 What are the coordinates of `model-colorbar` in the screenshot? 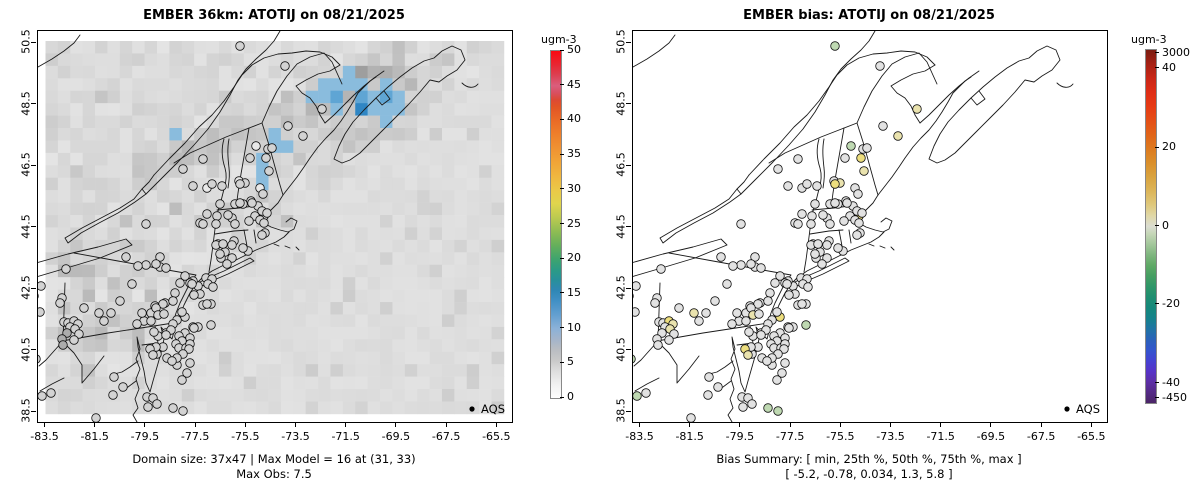 It's located at (556, 224).